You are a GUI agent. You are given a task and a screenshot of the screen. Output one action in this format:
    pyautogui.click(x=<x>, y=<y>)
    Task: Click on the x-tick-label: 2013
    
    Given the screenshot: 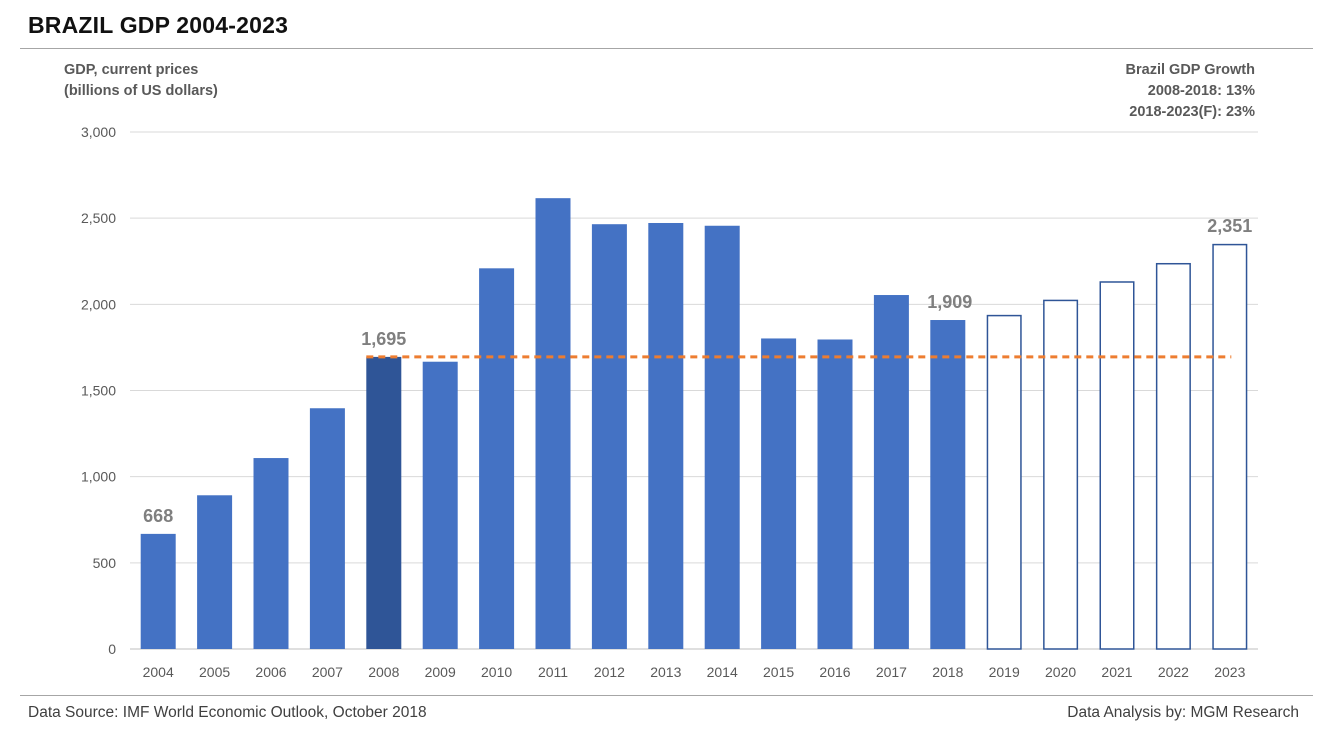 What is the action you would take?
    pyautogui.click(x=665, y=672)
    